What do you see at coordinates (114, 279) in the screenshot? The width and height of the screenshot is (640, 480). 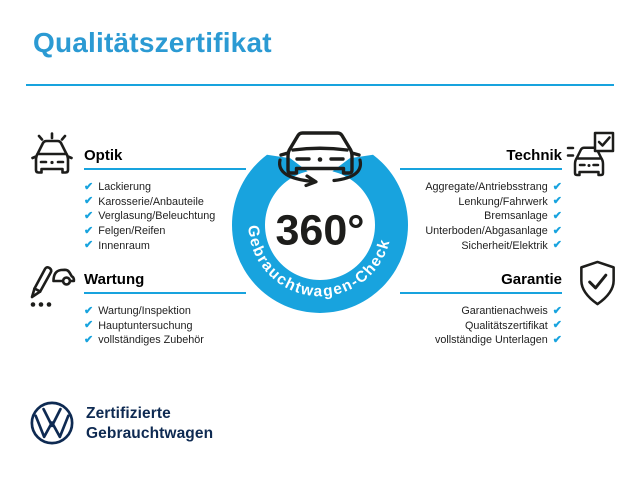 I see `section-title: Wartung` at bounding box center [114, 279].